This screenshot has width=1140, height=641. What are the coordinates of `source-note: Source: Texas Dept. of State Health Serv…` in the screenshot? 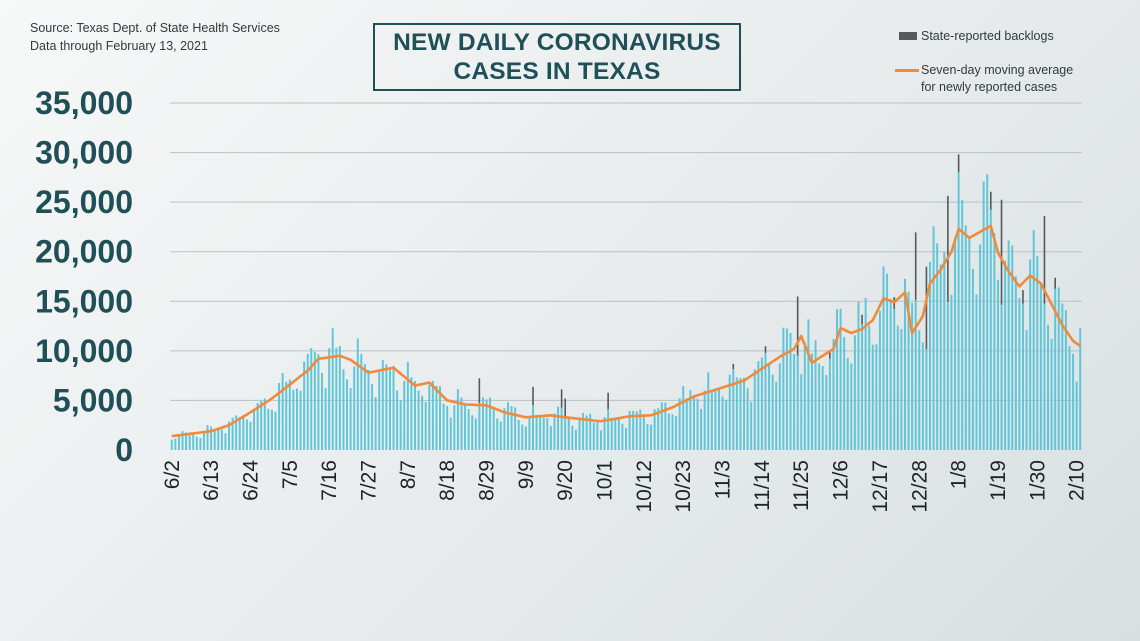 It's located at (155, 37).